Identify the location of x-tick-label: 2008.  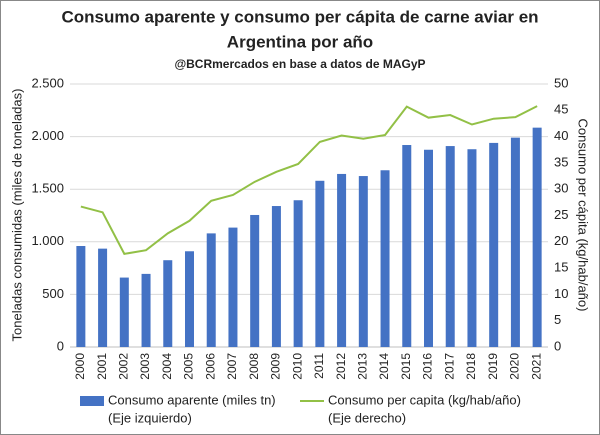
(254, 366).